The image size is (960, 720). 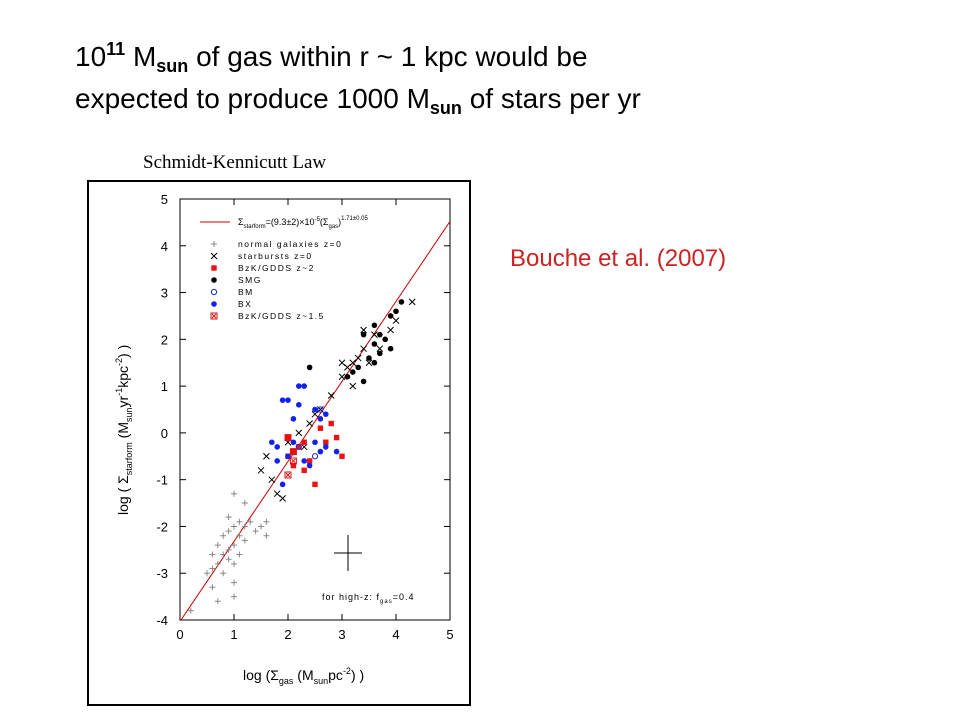 I want to click on legend-label: BM, so click(x=246, y=292).